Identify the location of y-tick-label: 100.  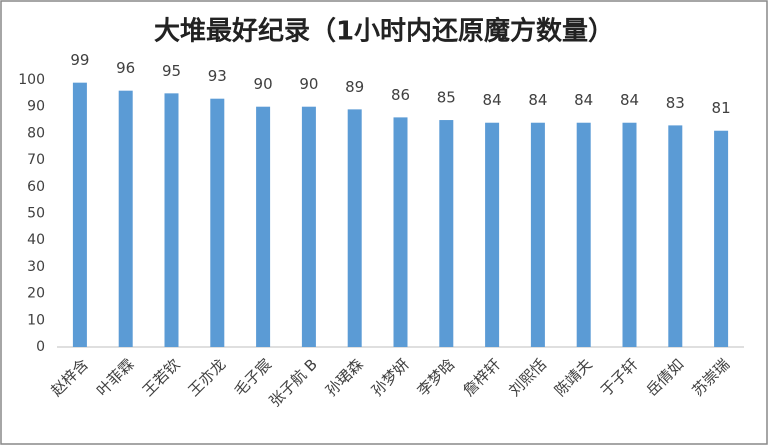
(31, 80).